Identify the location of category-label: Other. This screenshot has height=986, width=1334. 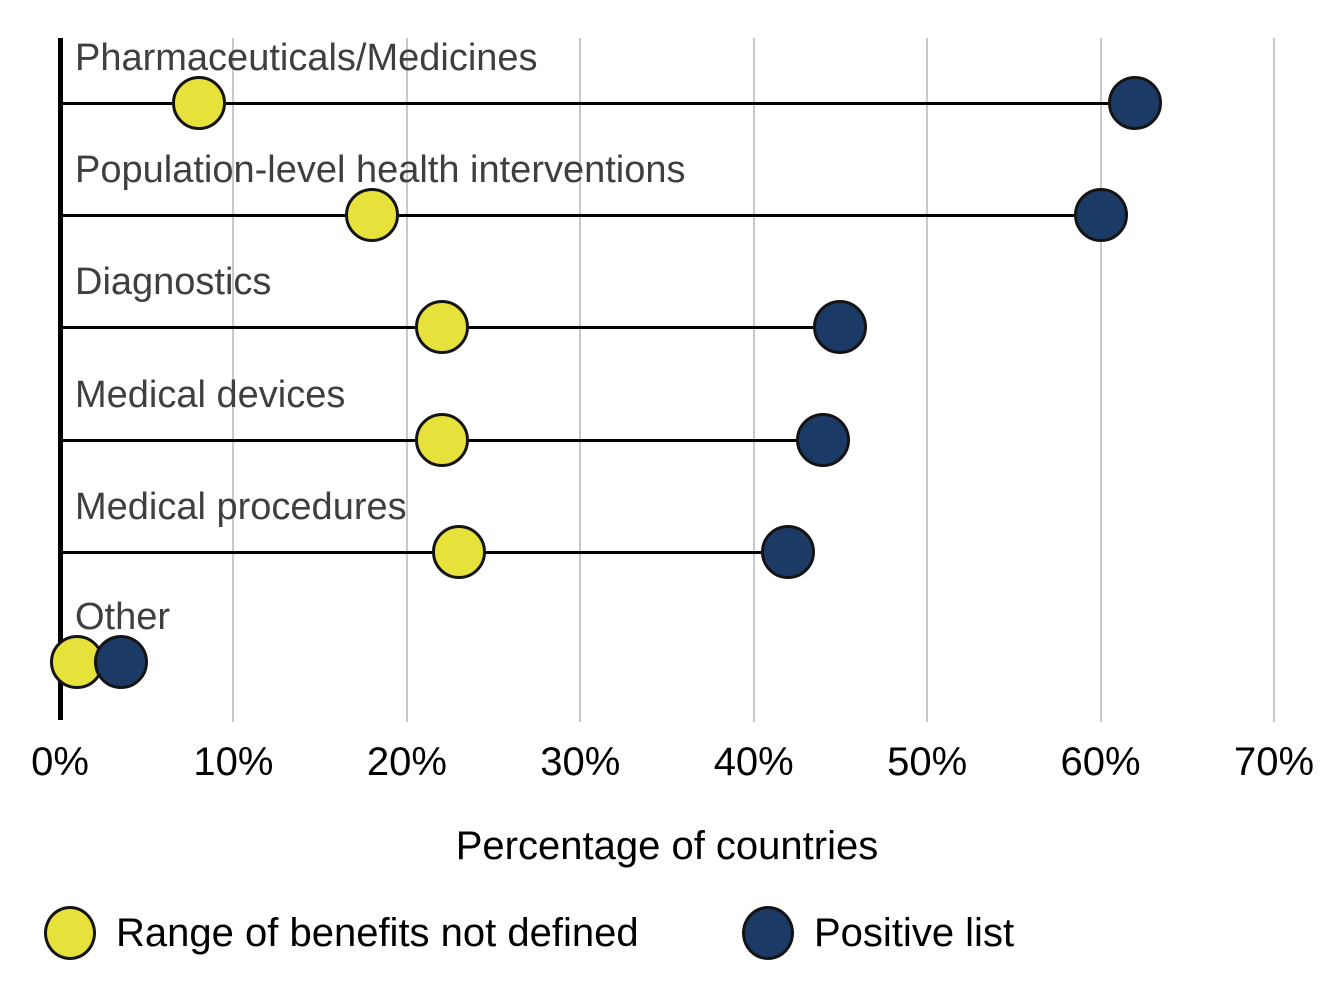
(123, 617).